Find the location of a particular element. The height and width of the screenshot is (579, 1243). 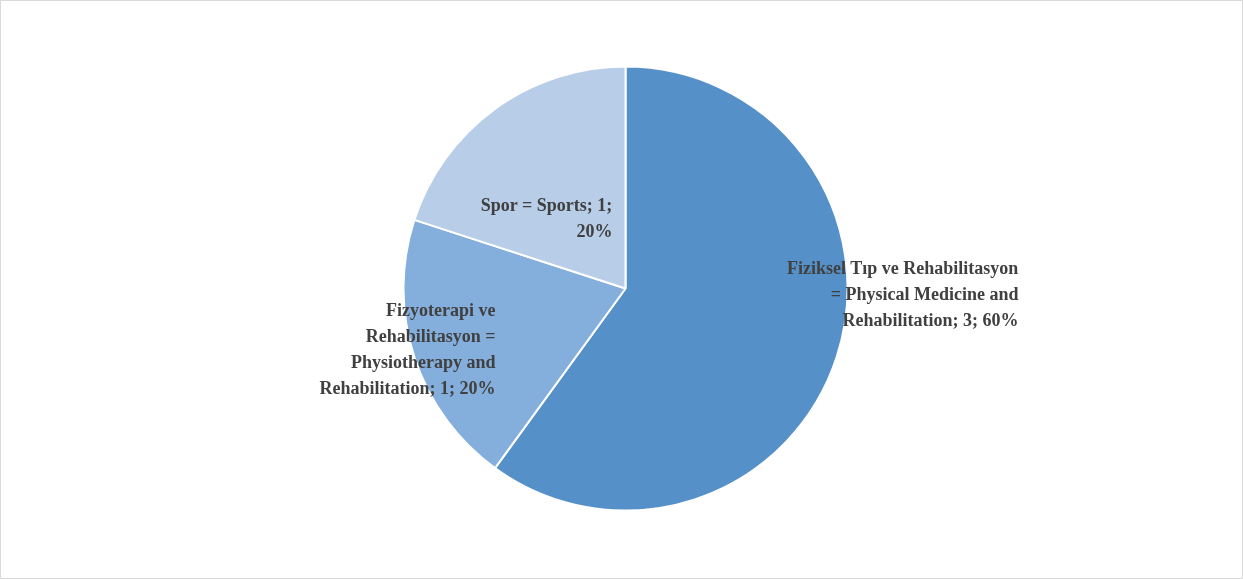

slice-label: Spor = Sports; 1; 20% is located at coordinates (546, 217).